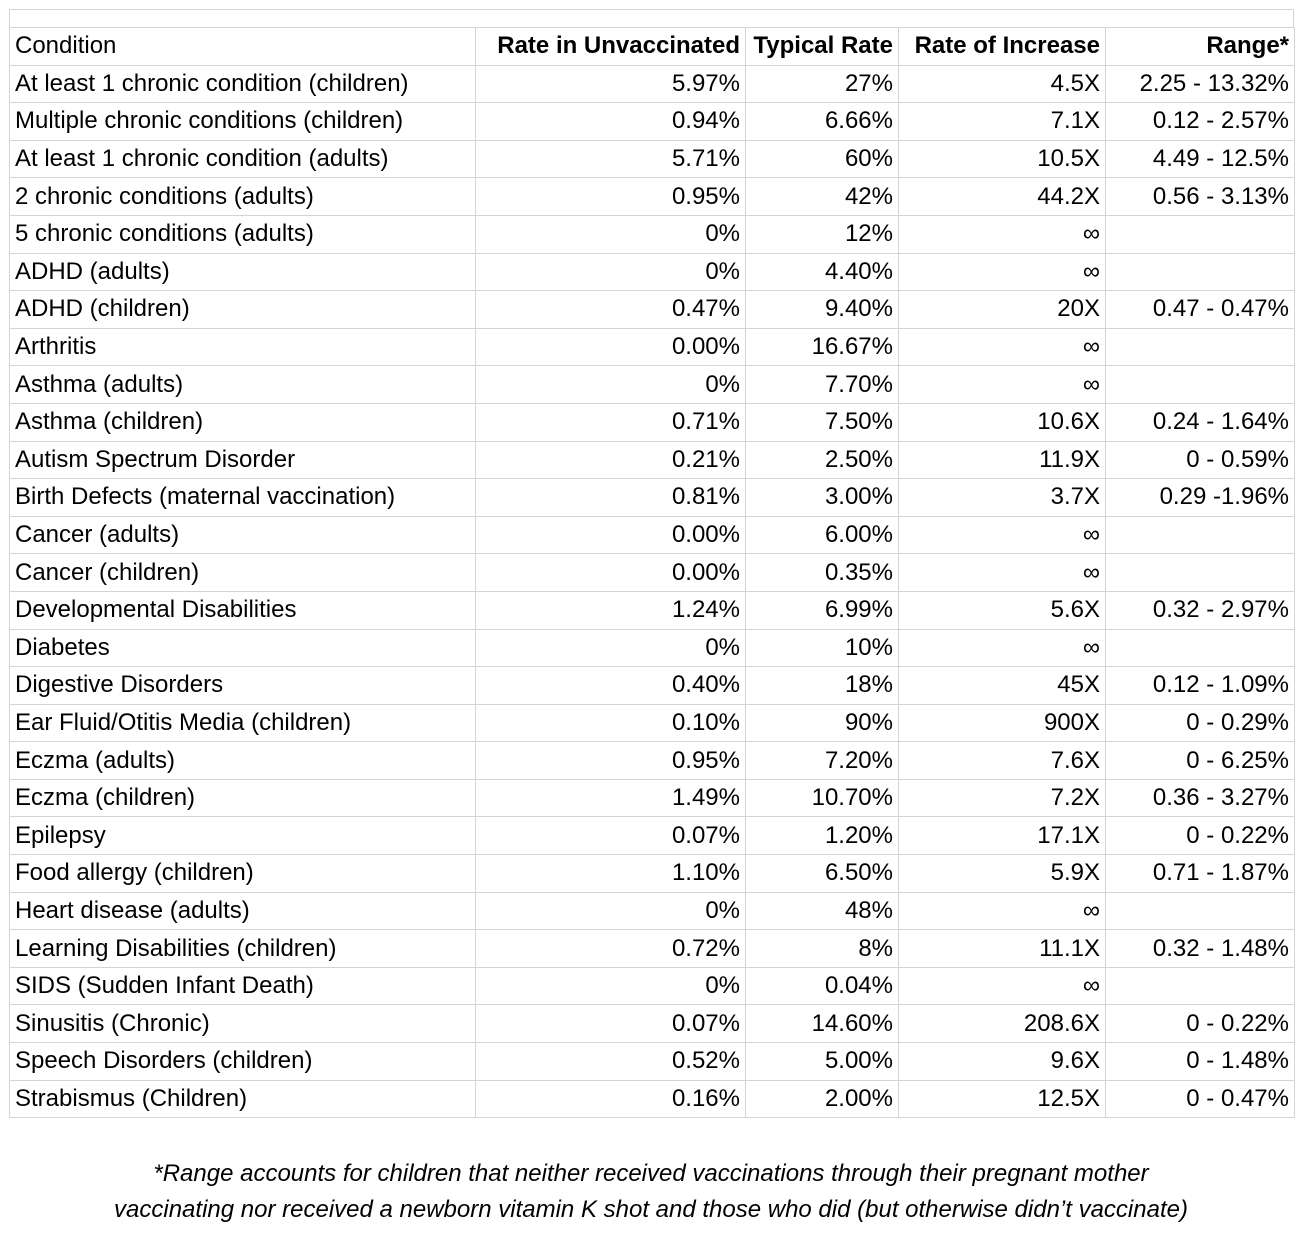  Describe the element at coordinates (242, 986) in the screenshot. I see `table-cell: SIDS (Sudden Infant Death)` at that location.